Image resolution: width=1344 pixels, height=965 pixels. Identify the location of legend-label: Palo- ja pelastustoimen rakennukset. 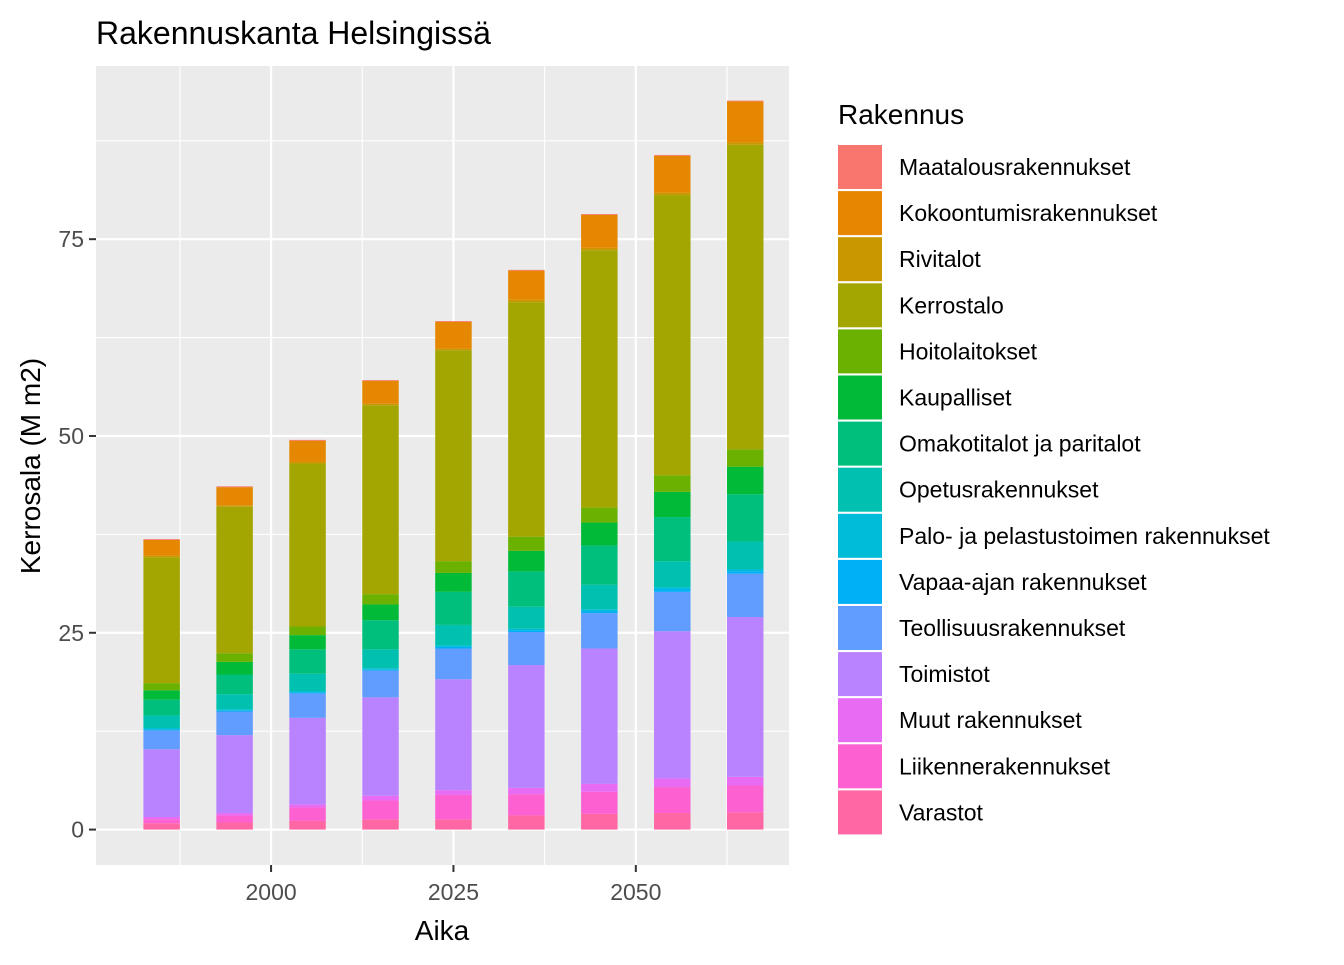
(1084, 536).